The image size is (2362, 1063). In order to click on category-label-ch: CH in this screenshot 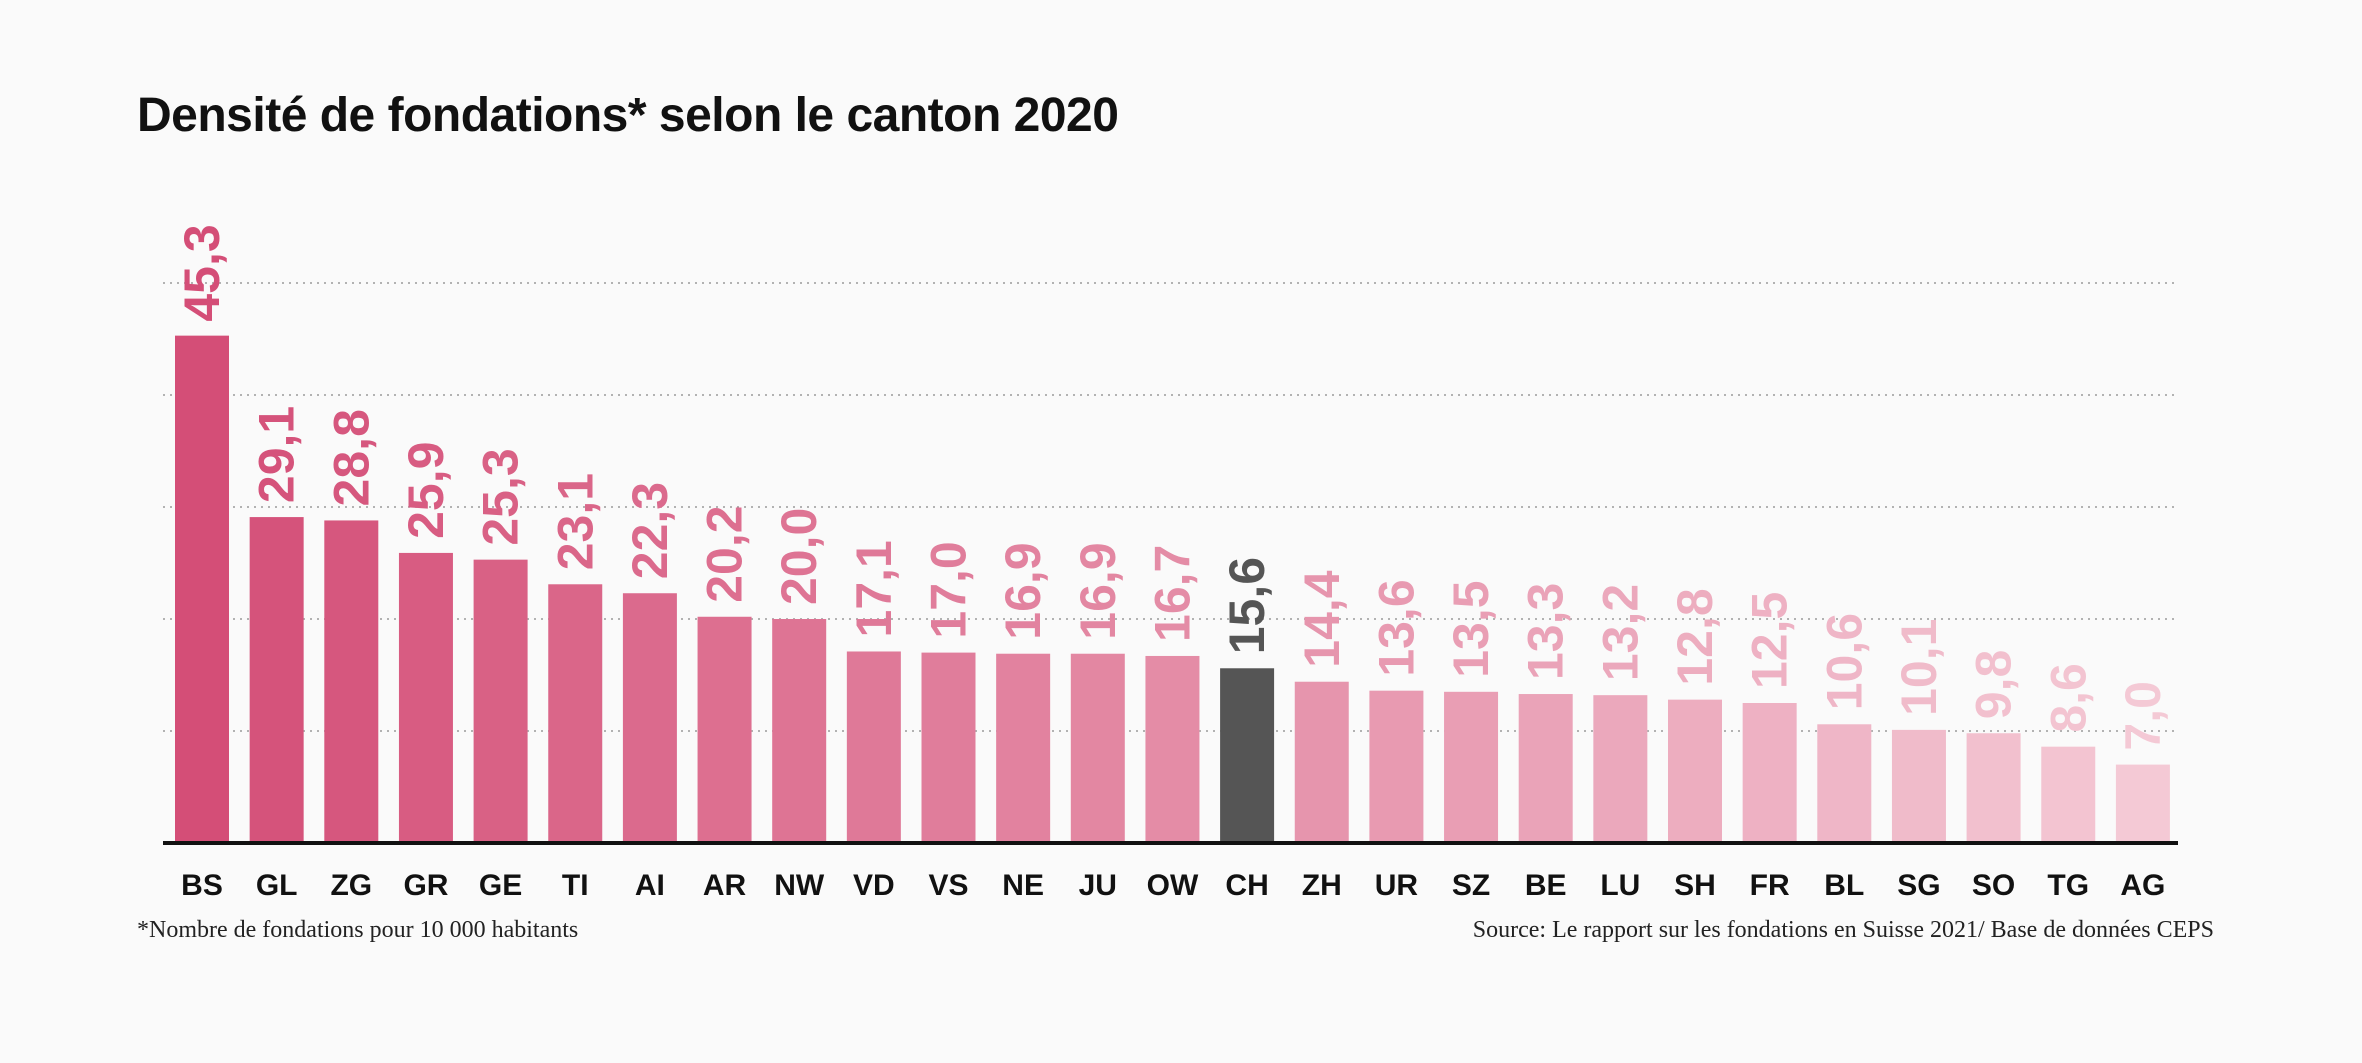, I will do `click(1246, 885)`.